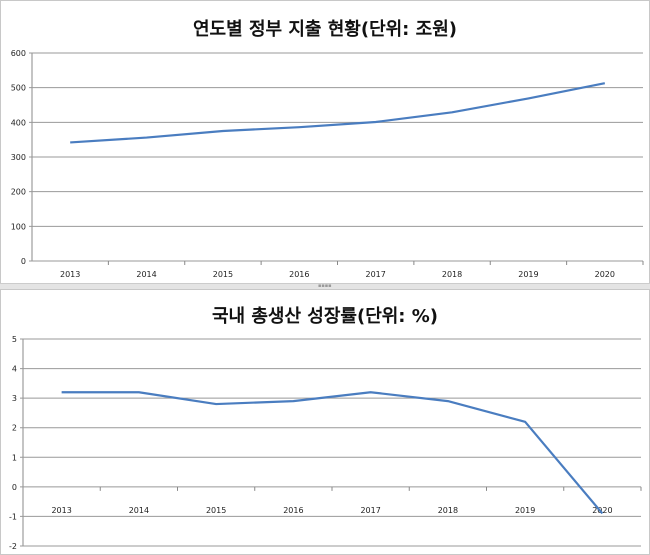 The height and width of the screenshot is (555, 650). What do you see at coordinates (14, 457) in the screenshot?
I see `y-tick-label: 1` at bounding box center [14, 457].